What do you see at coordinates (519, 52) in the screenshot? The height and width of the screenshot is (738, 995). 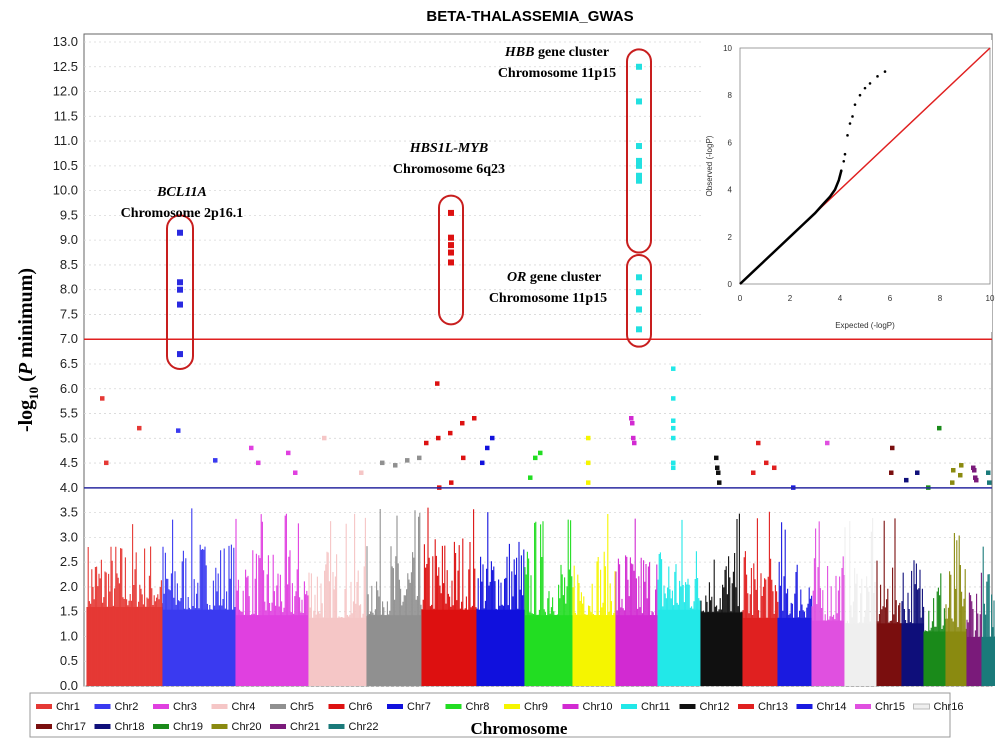 I see `annotation-hbb-gene: HBB` at bounding box center [519, 52].